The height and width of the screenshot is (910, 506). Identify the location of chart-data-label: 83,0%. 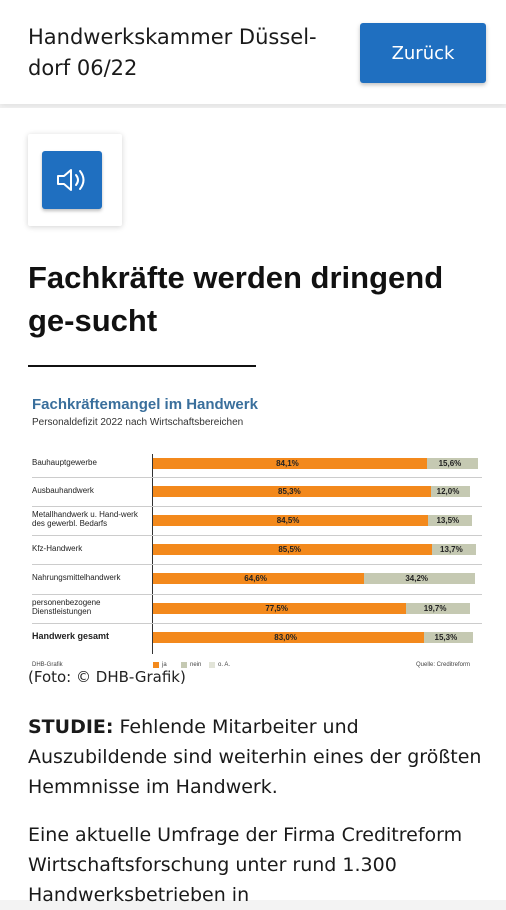
(285, 637).